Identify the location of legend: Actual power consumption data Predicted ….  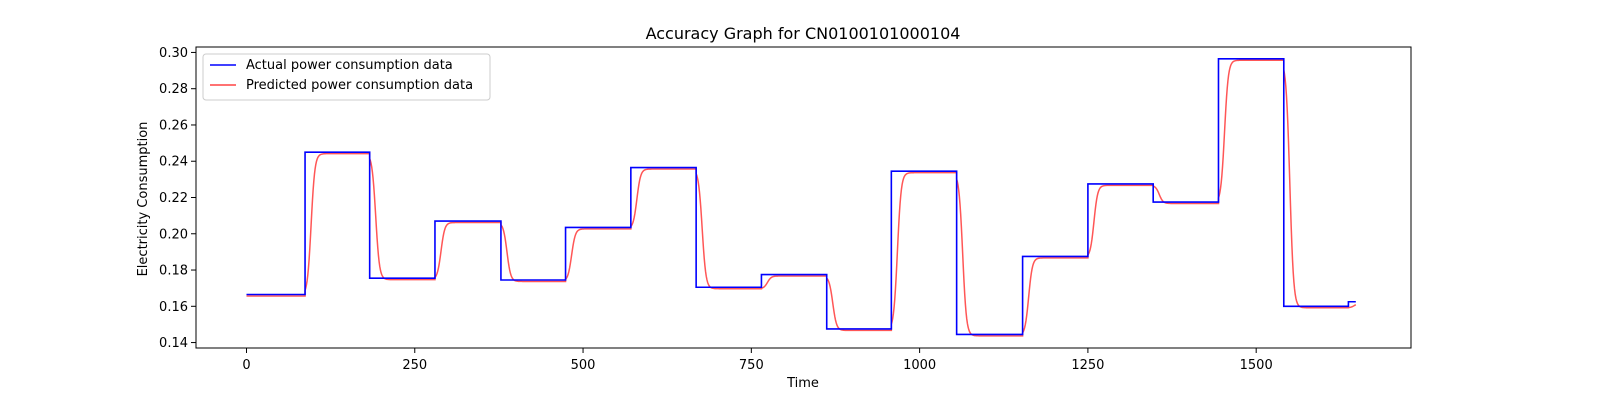
(346, 77).